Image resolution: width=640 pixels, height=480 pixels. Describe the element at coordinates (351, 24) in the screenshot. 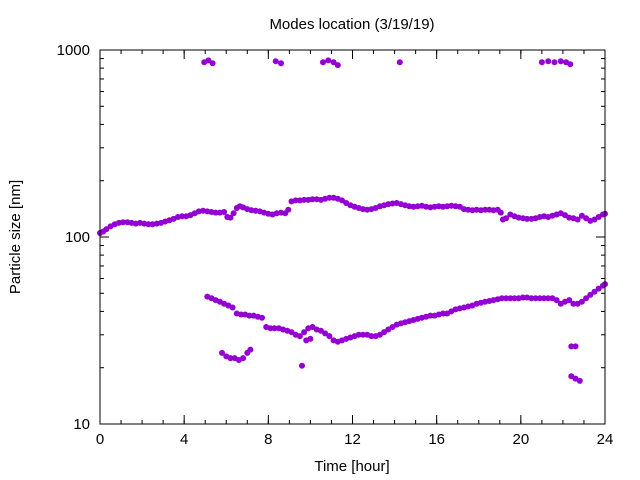

I see `chart-title: Modes location (3/19/19)` at that location.